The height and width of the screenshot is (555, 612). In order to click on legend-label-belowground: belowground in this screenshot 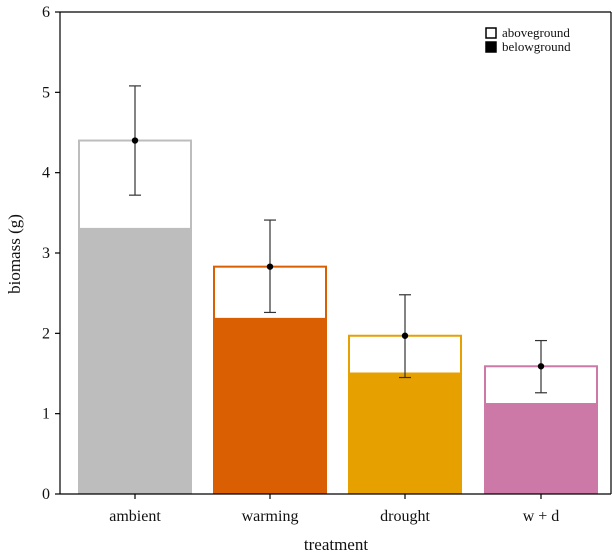, I will do `click(536, 46)`.